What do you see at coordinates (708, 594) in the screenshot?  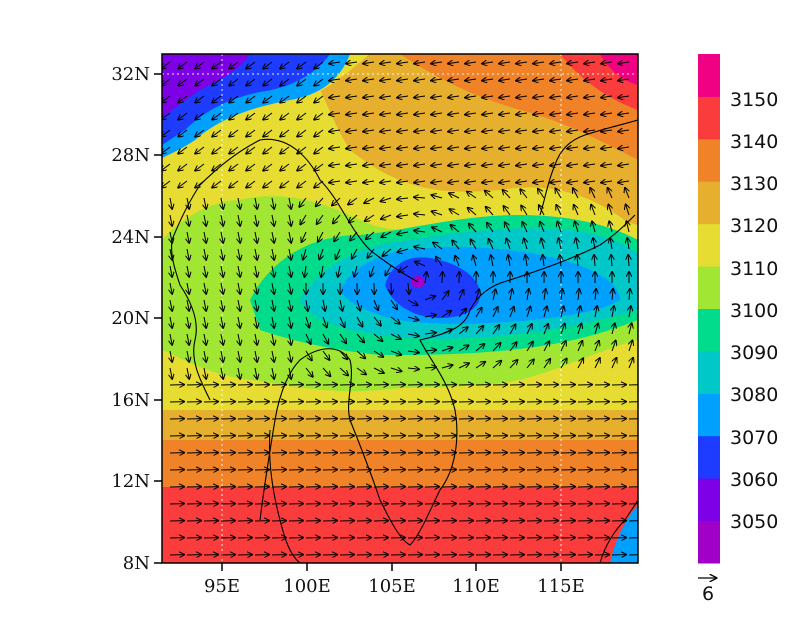 I see `reference-vector-label: 6` at bounding box center [708, 594].